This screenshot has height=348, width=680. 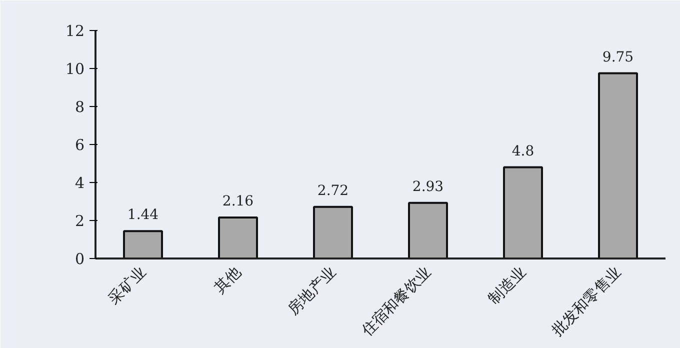 What do you see at coordinates (79, 259) in the screenshot?
I see `y-tick-label: 0` at bounding box center [79, 259].